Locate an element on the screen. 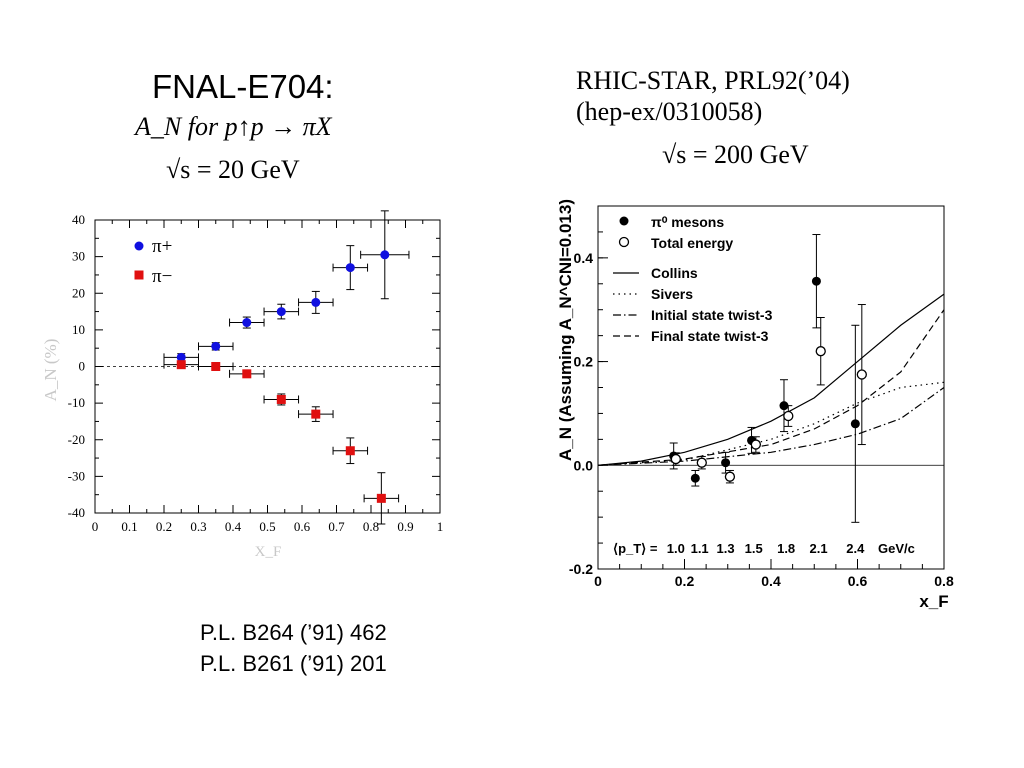 The height and width of the screenshot is (768, 1024). legend-pi-plus-label: π+ is located at coordinates (162, 246).